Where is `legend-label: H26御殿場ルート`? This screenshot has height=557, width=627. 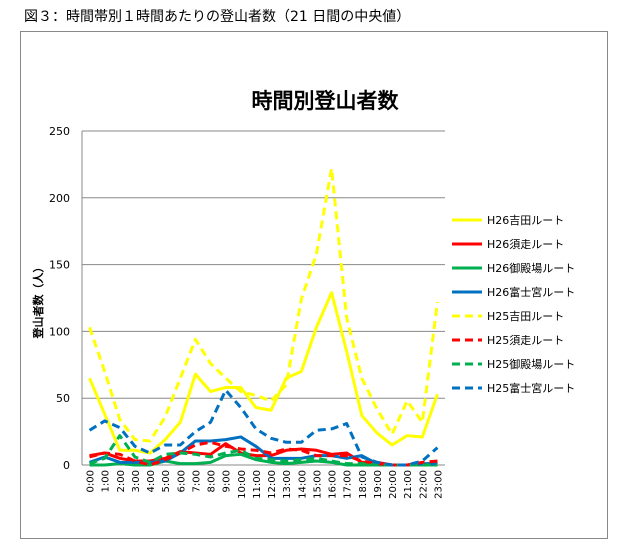 legend-label: H26御殿場ルート is located at coordinates (531, 268).